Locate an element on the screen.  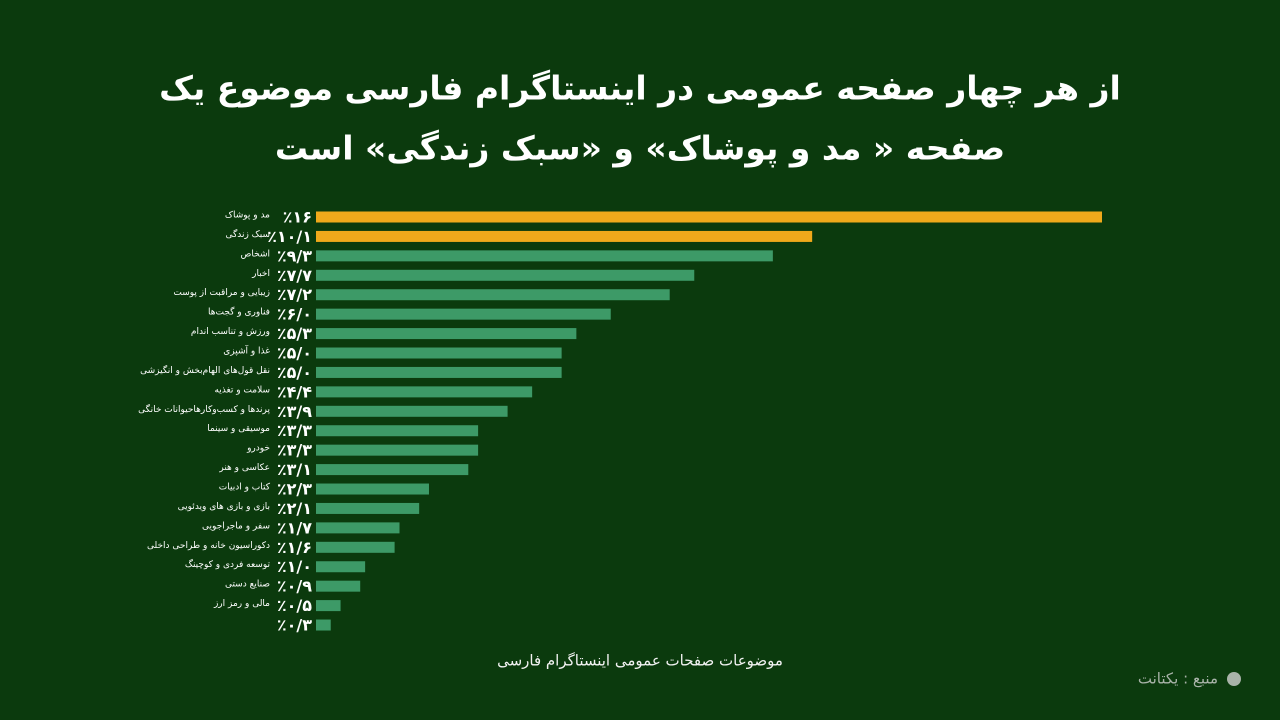
category-label: موسیقی و سینما is located at coordinates (238, 429).